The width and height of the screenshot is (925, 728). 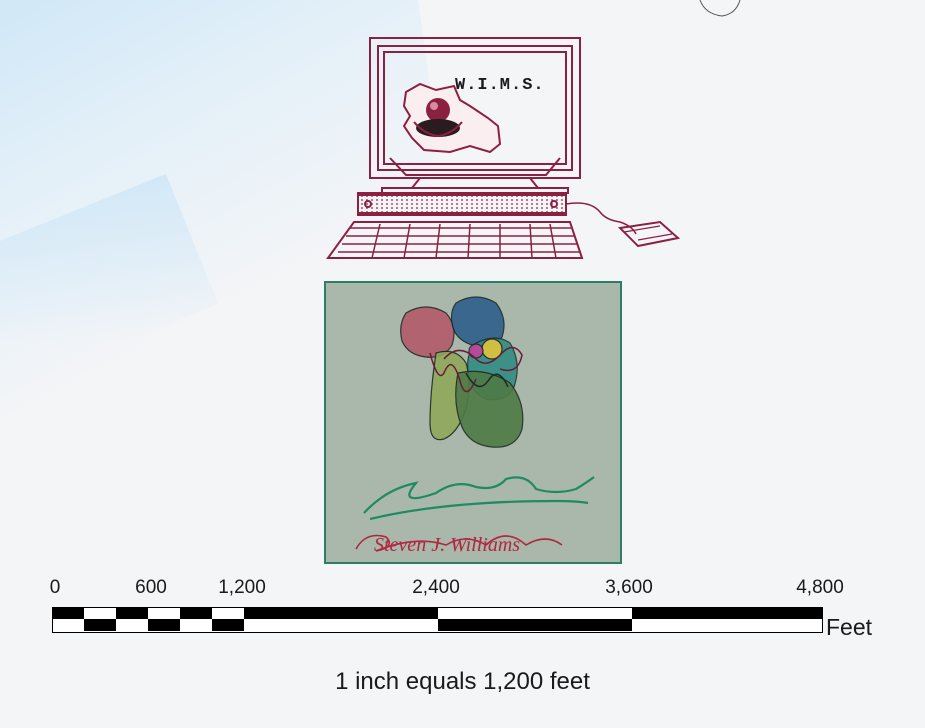 I want to click on parcel-boundary, so click(x=720, y=8).